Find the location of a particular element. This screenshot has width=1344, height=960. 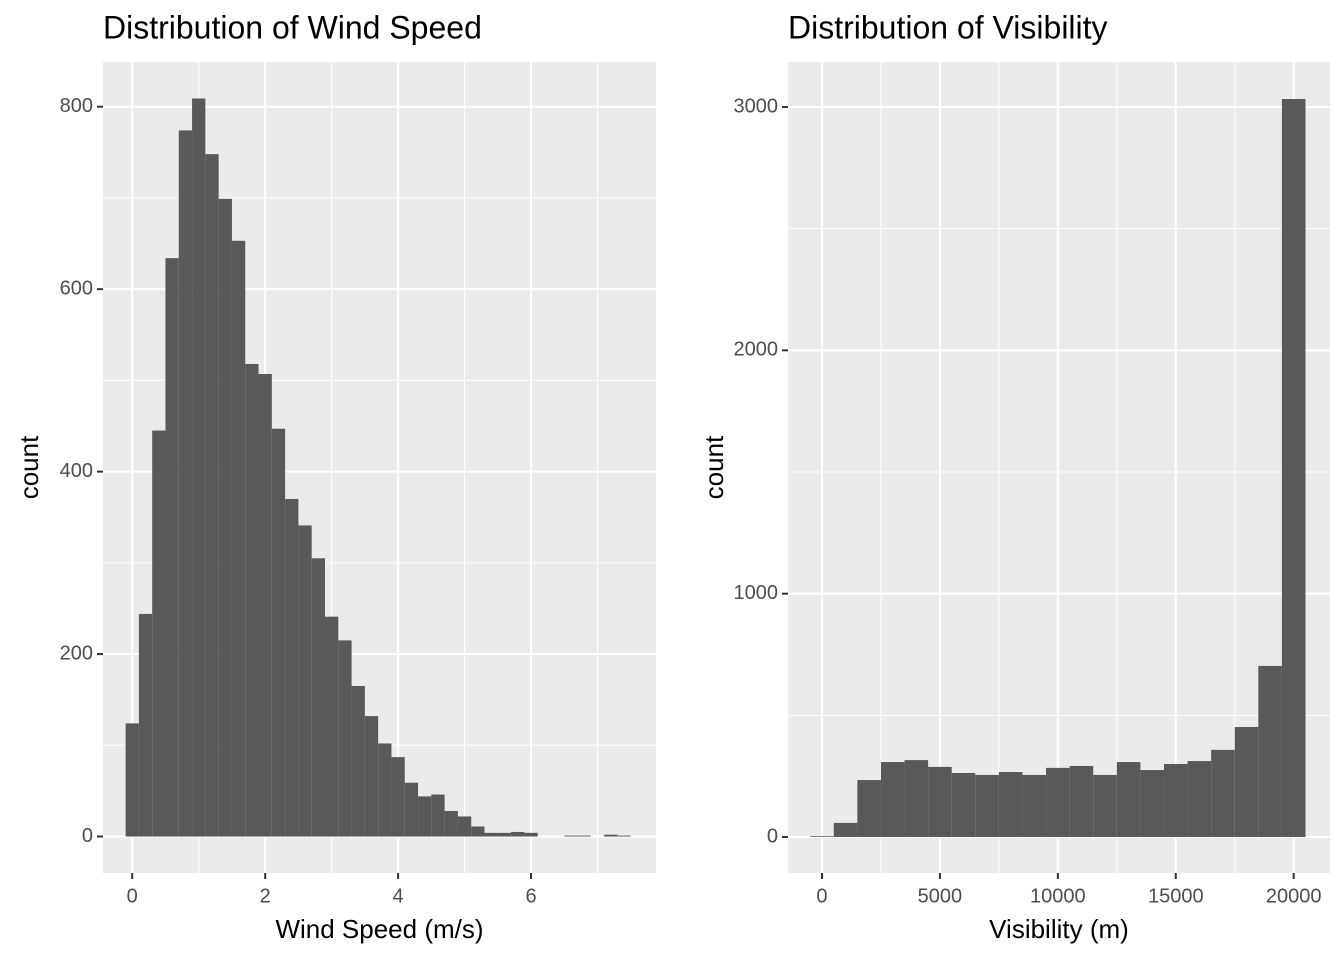

x-tick-label: 5000 is located at coordinates (940, 896).